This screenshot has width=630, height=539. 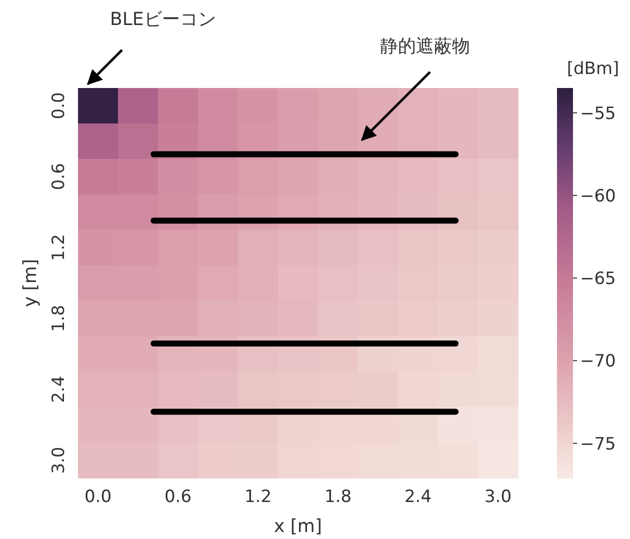 What do you see at coordinates (258, 497) in the screenshot?
I see `x-tick-label: 1.2` at bounding box center [258, 497].